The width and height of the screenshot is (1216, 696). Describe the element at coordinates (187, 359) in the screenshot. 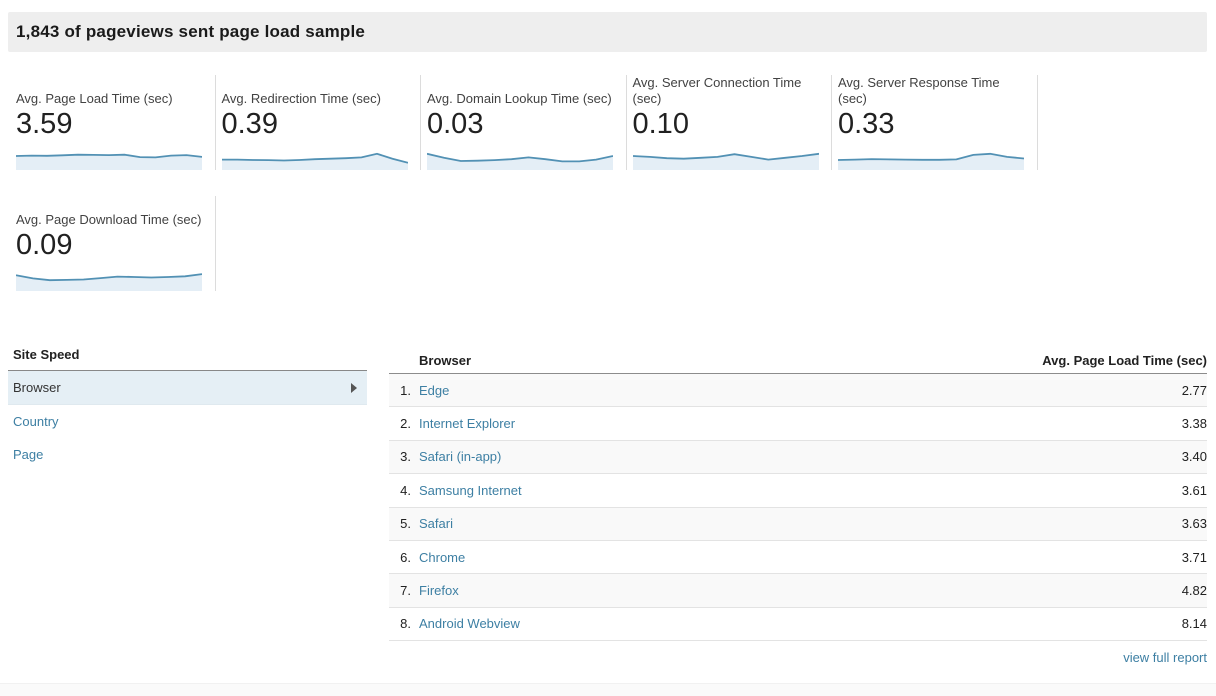

I see `panel-title: Site Speed` at that location.